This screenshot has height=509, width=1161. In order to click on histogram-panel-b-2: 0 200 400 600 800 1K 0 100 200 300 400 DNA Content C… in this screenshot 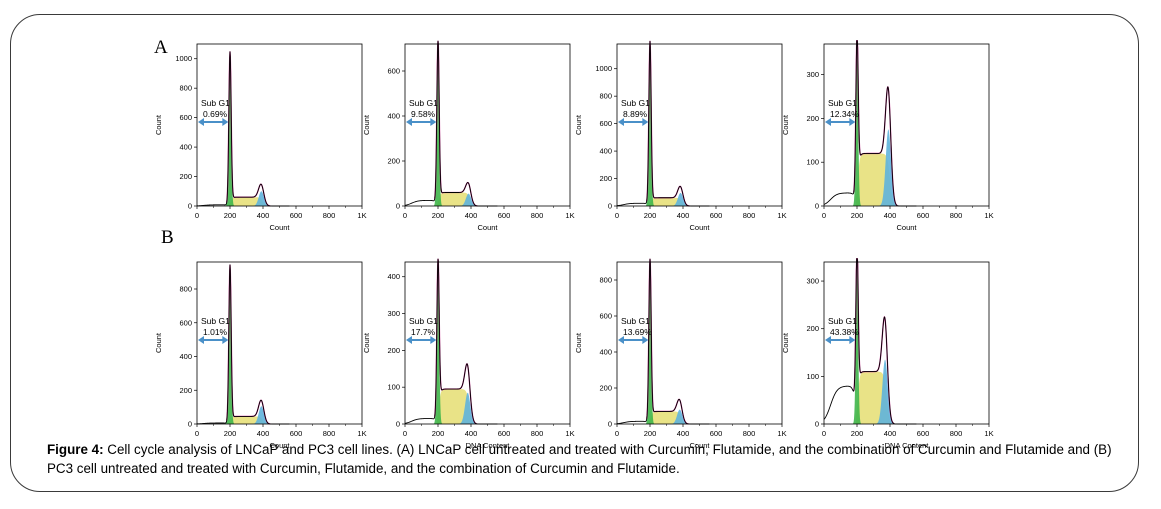, I will do `click(468, 354)`.